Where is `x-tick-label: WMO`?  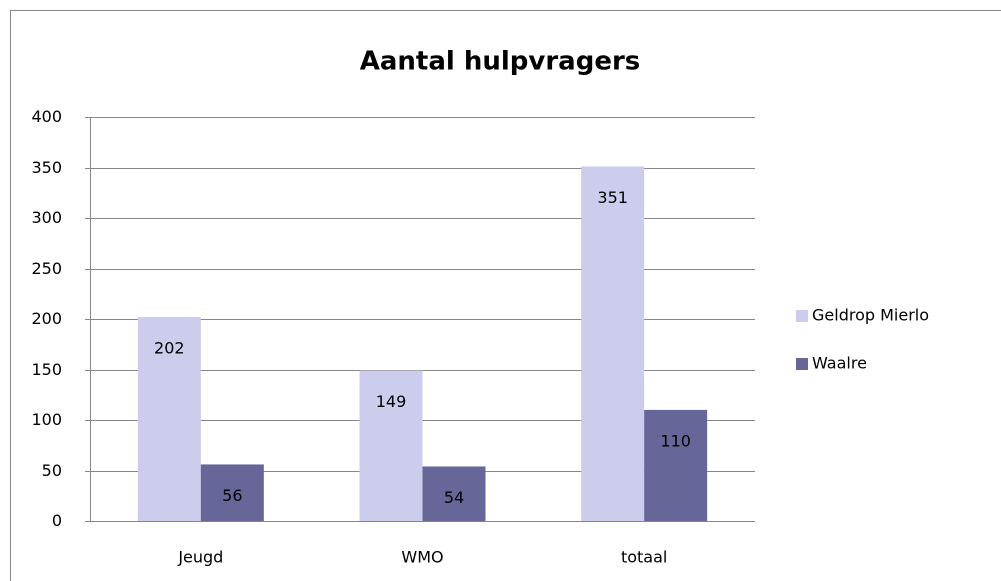 x-tick-label: WMO is located at coordinates (422, 557).